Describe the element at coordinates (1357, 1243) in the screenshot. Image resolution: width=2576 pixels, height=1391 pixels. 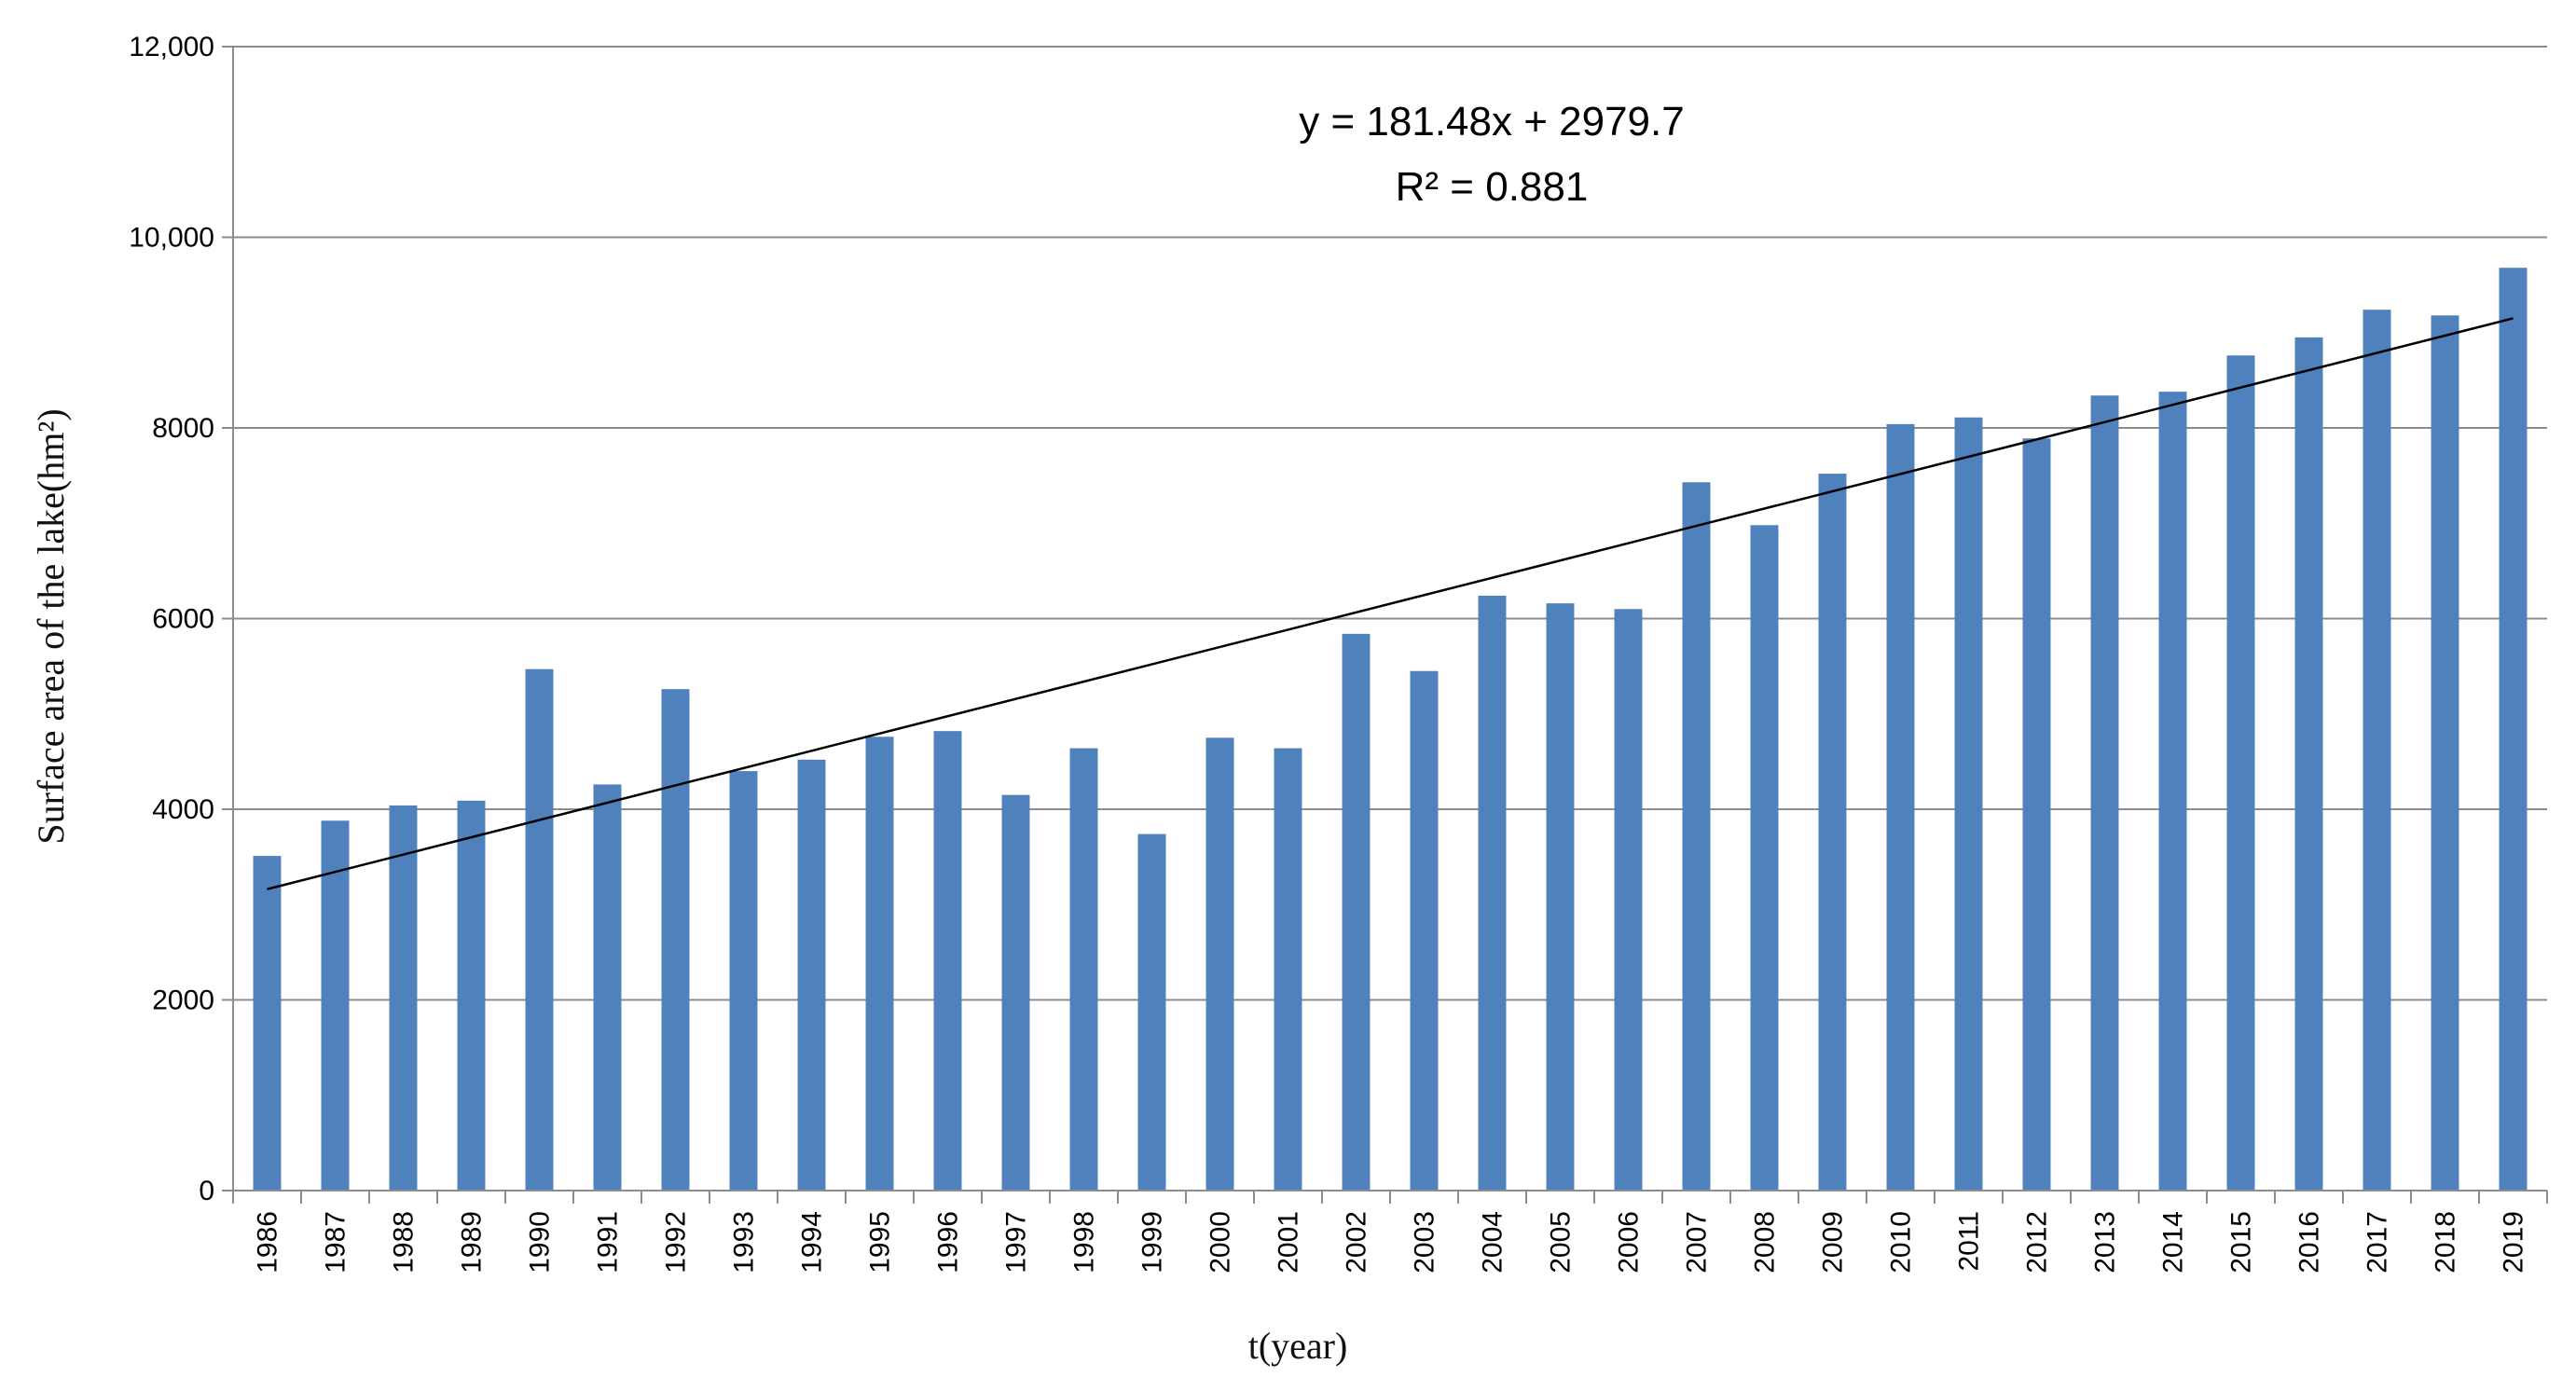
I see `x-tick-label: 2002` at that location.